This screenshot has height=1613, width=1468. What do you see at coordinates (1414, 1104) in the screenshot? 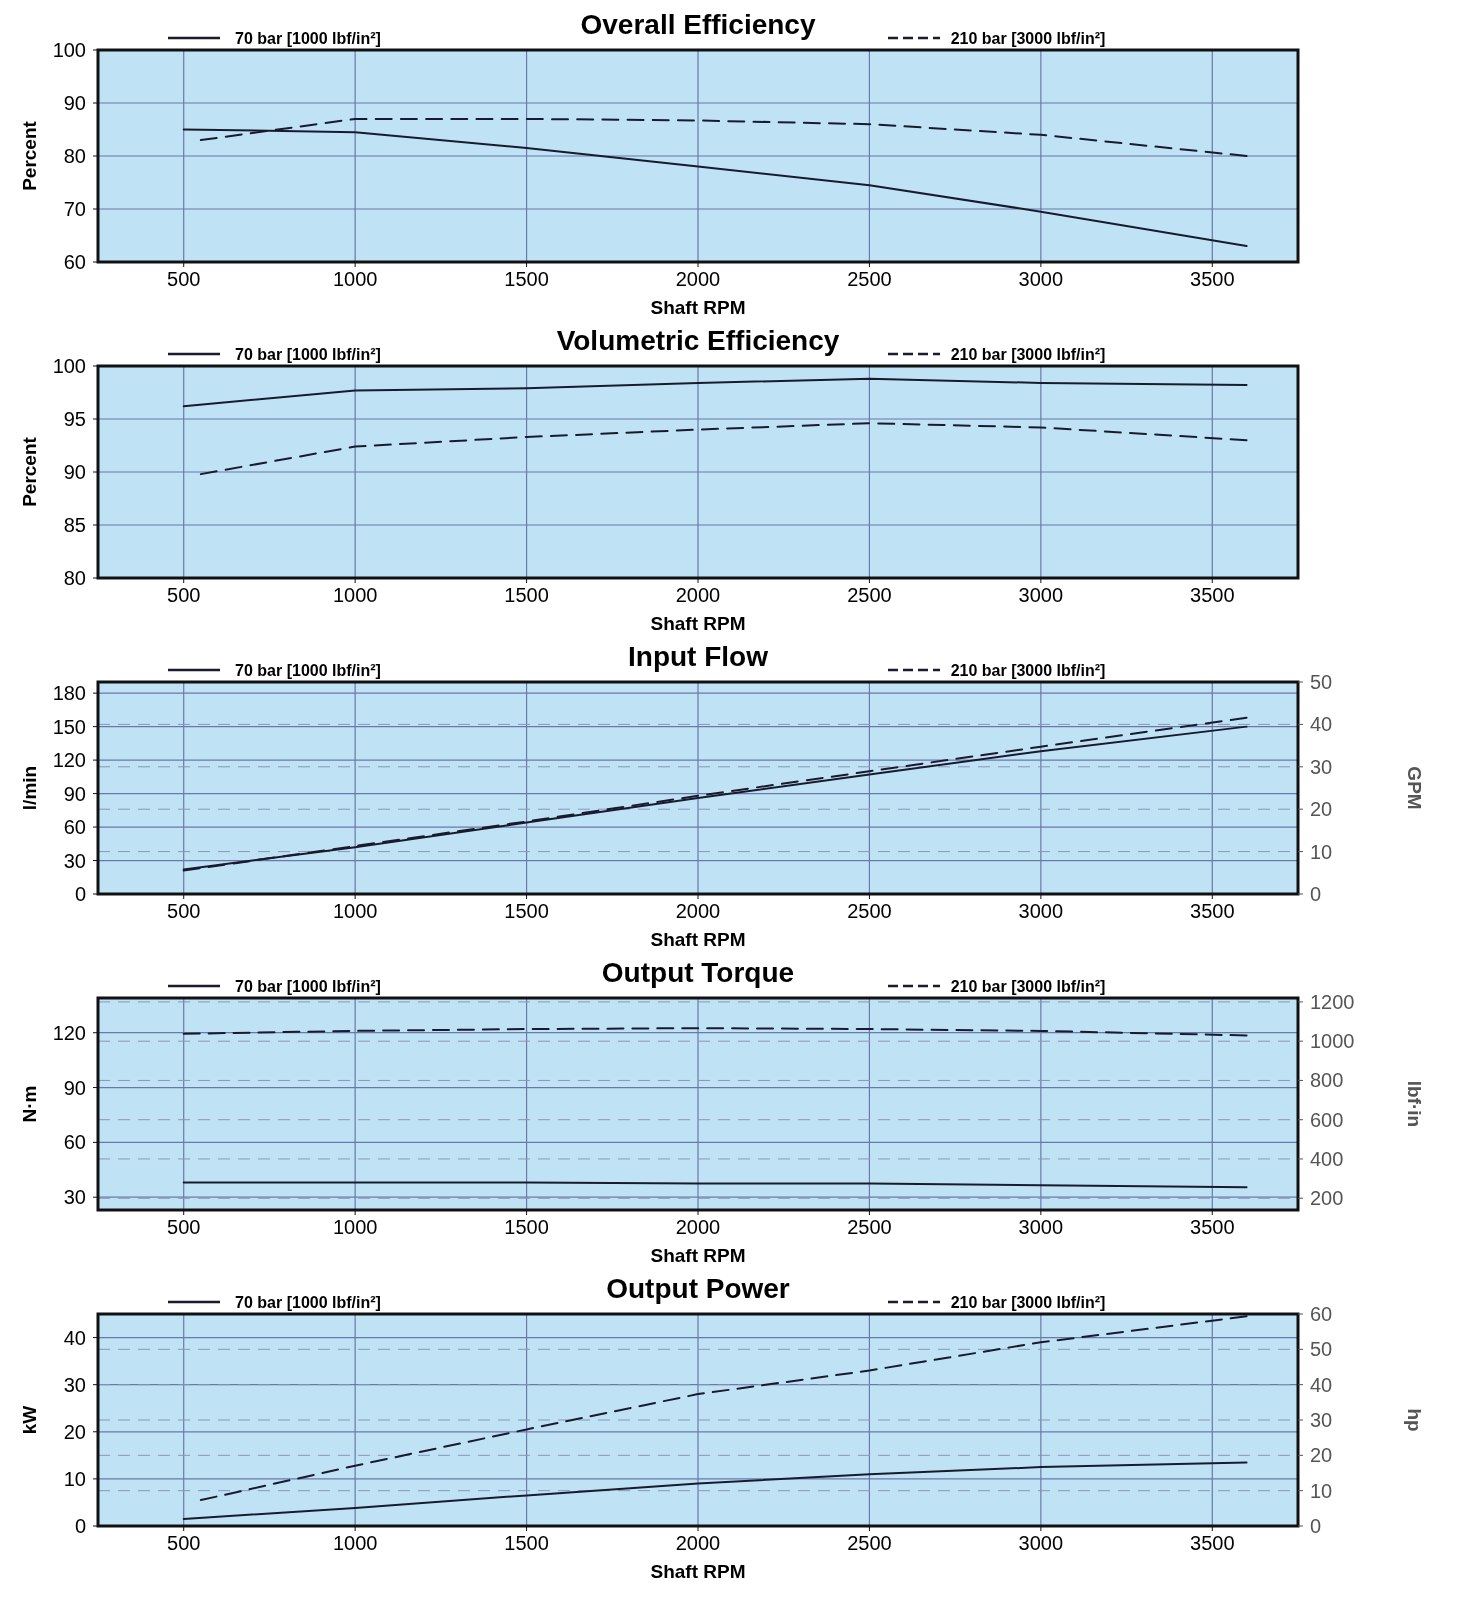
I see `y2-axis-title: lbf·in` at bounding box center [1414, 1104].